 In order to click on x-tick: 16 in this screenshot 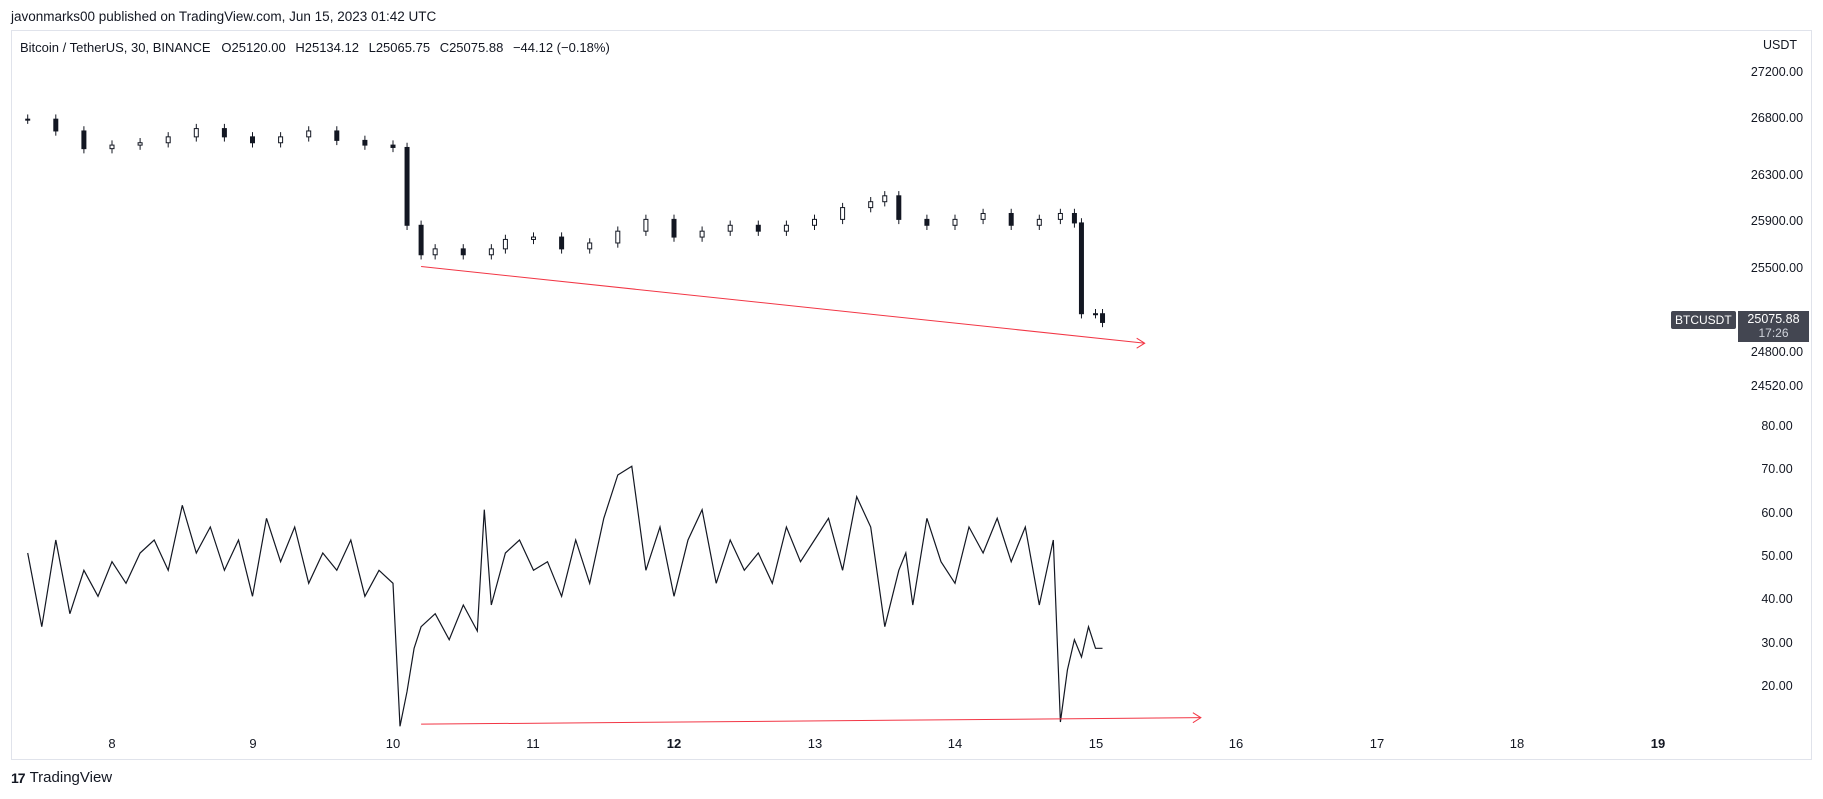, I will do `click(1236, 743)`.